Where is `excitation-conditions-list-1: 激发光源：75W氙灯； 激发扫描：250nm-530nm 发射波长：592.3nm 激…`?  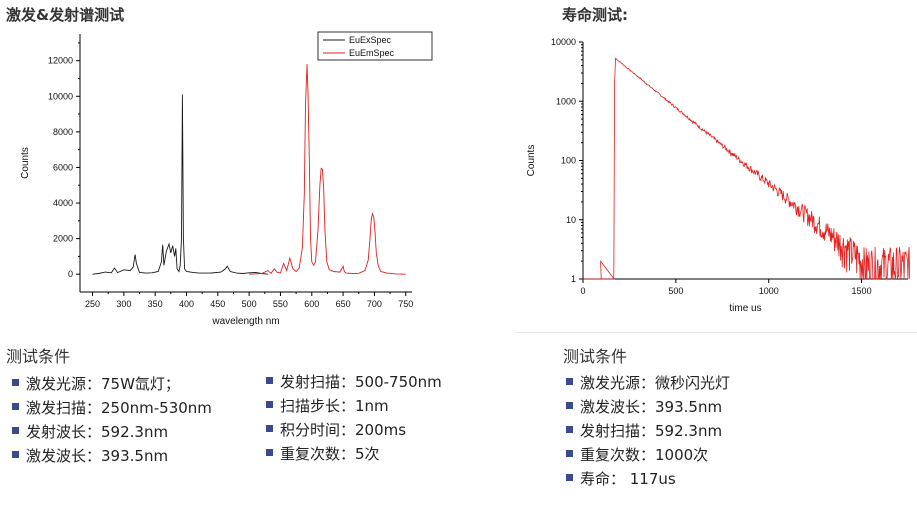
excitation-conditions-list-1: 激发光源：75W氙灯； 激发扫描：250nm-530nm 发射波长：592.3nm 激… is located at coordinates (112, 420).